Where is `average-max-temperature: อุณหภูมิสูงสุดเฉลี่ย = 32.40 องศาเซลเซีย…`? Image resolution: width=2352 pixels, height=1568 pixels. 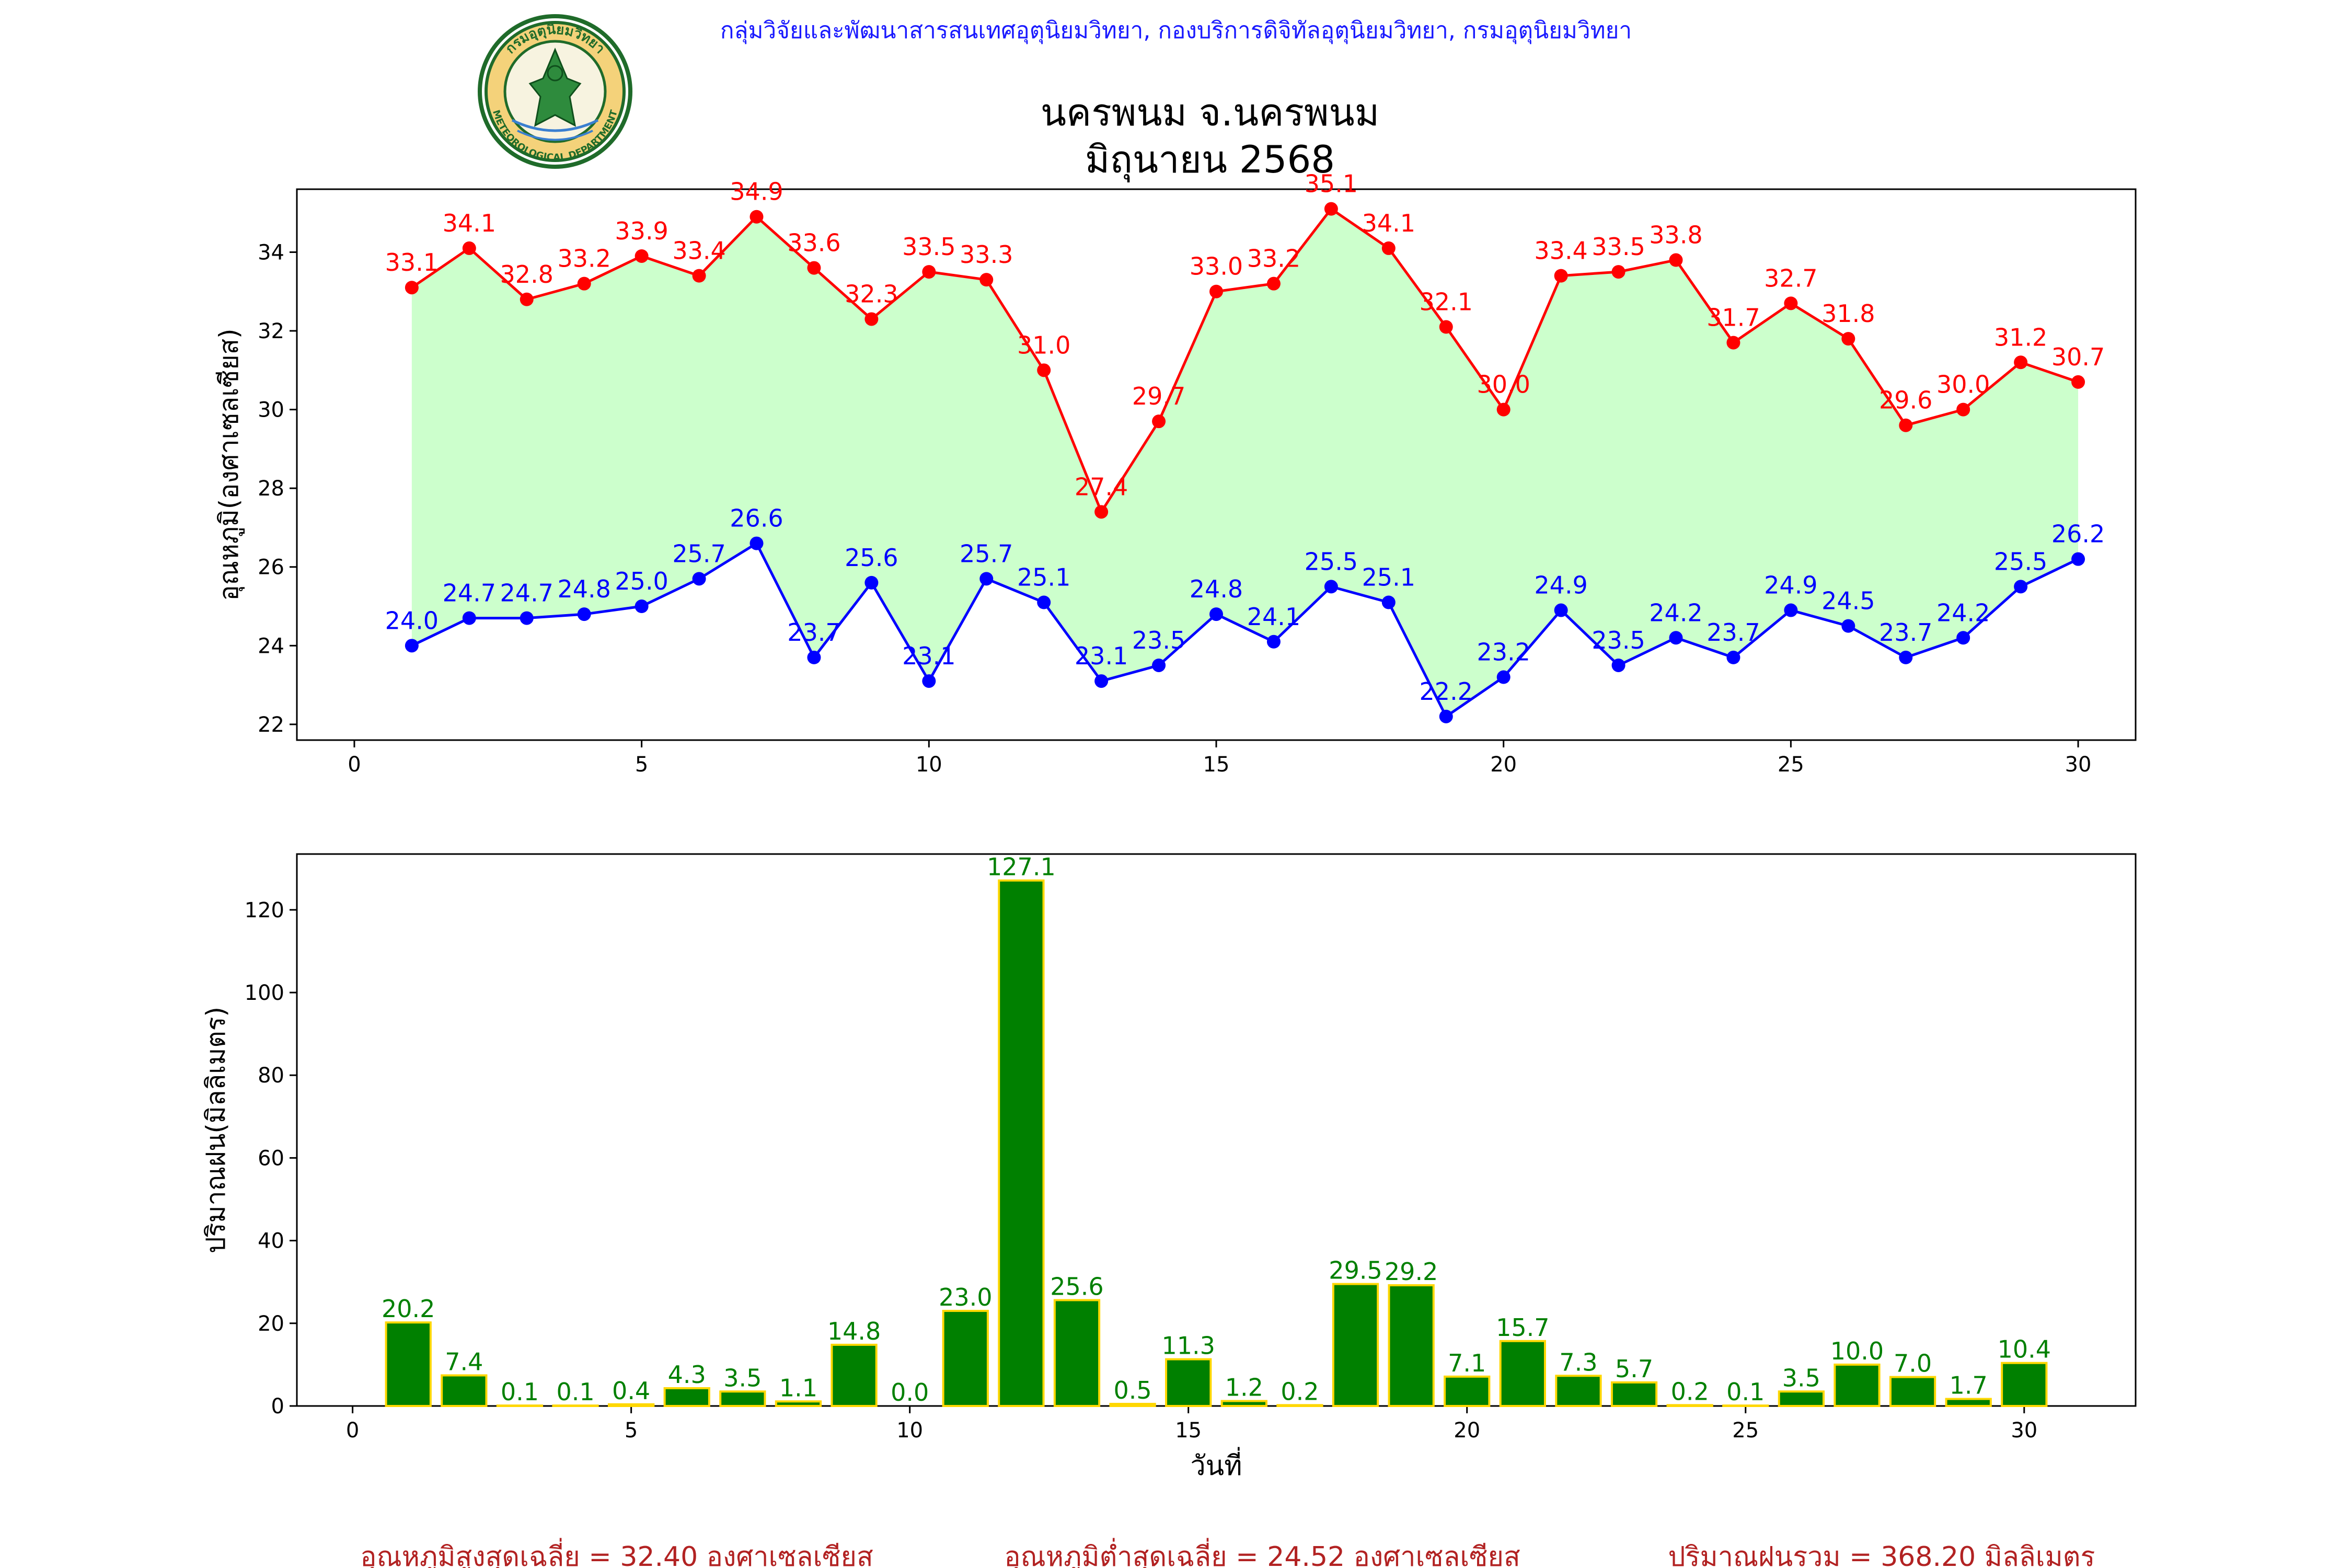
average-max-temperature: อุณหภูมิสูงสุดเฉลี่ย = 32.40 องศาเซลเซีย… is located at coordinates (616, 1553).